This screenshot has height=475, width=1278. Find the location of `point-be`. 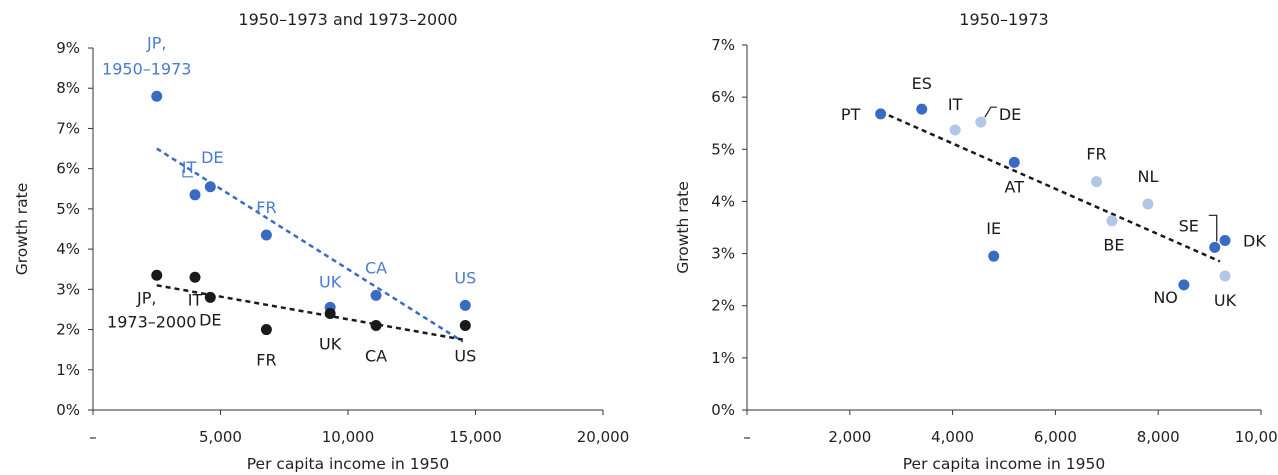

point-be is located at coordinates (1112, 221).